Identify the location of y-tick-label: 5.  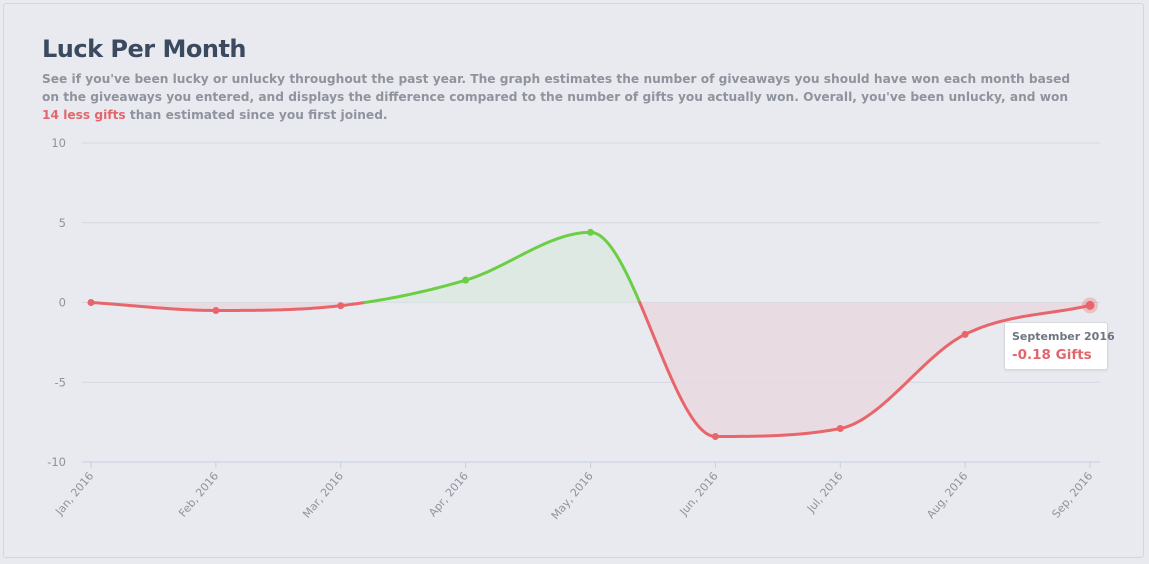
(62, 223).